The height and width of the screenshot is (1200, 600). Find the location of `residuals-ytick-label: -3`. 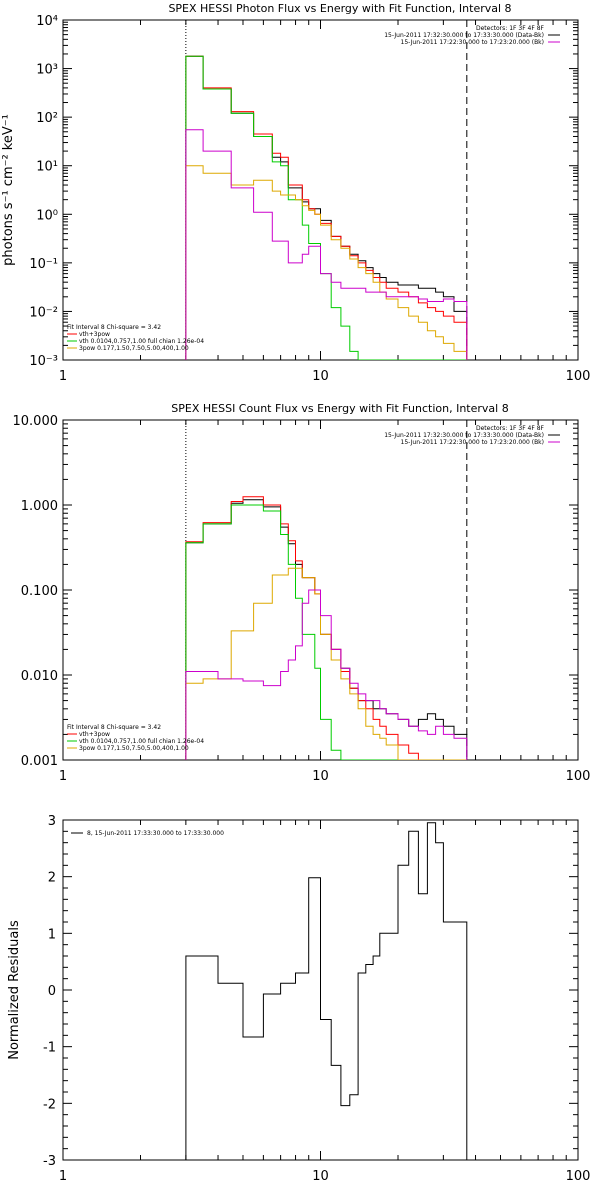

residuals-ytick-label: -3 is located at coordinates (49, 1161).